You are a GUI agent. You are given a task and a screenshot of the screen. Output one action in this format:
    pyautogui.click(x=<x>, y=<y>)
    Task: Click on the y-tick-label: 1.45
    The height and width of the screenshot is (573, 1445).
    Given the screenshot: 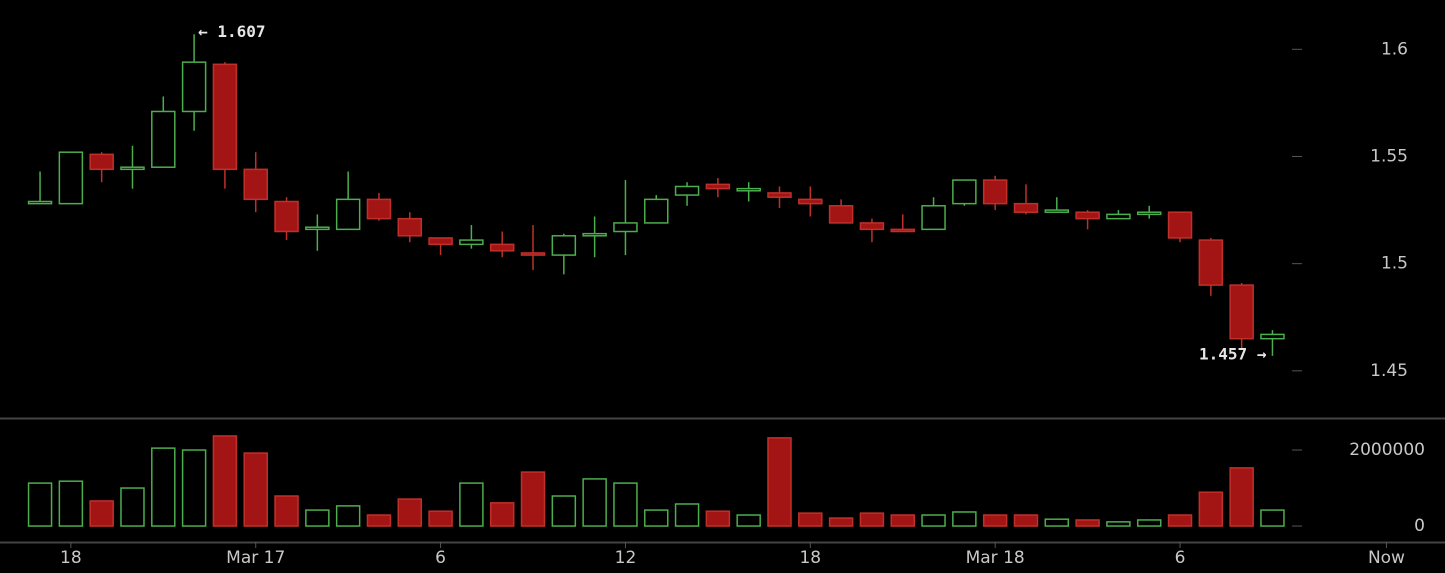 What is the action you would take?
    pyautogui.click(x=1389, y=371)
    